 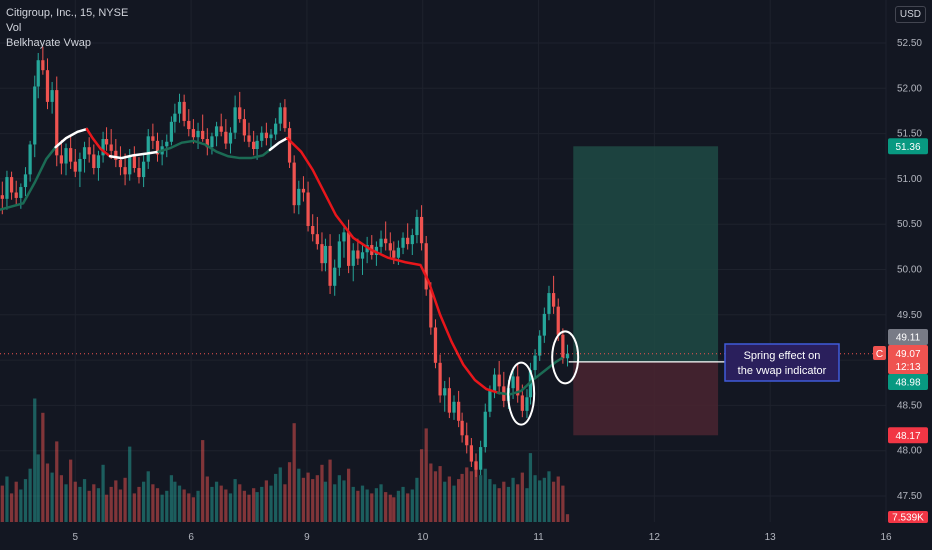 I want to click on last-price-tag-bg, so click(x=908, y=359).